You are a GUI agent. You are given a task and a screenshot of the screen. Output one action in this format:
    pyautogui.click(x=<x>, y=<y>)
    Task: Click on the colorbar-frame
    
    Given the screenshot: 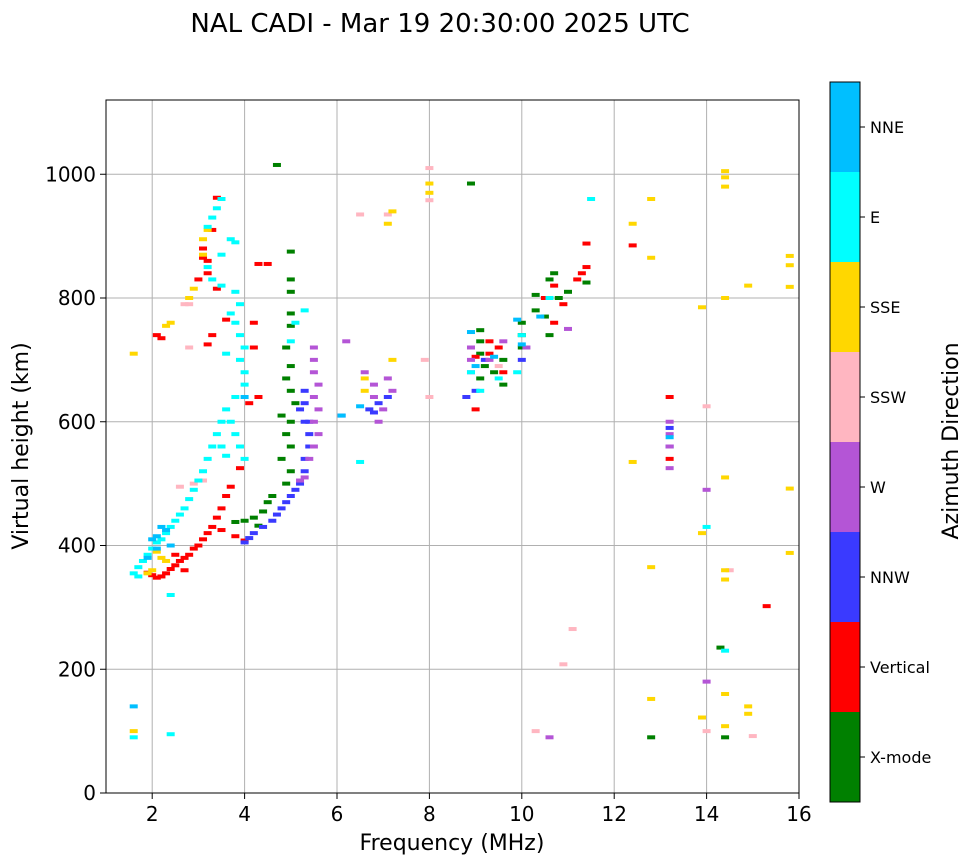 What is the action you would take?
    pyautogui.click(x=845, y=442)
    